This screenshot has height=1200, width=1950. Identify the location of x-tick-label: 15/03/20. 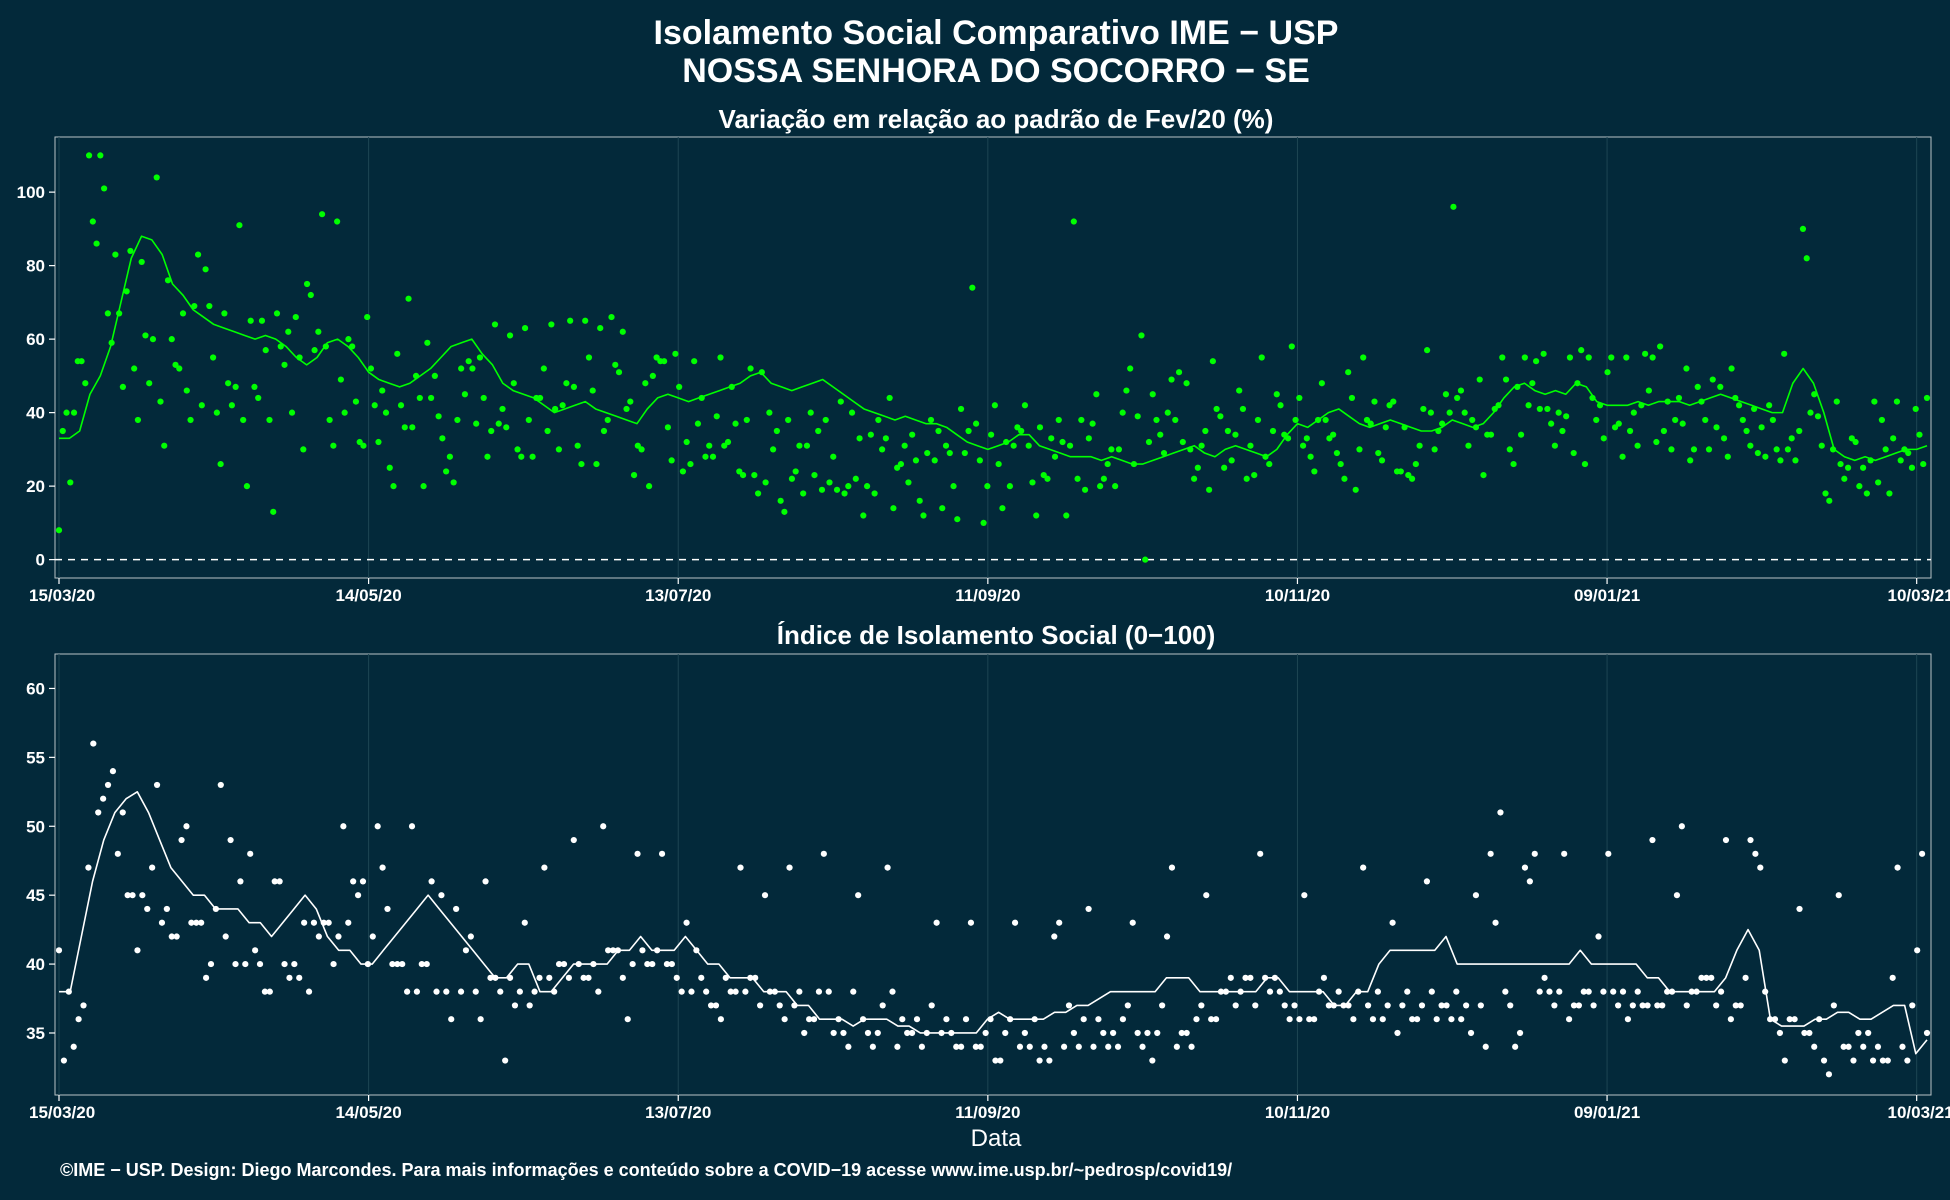
(62, 1112).